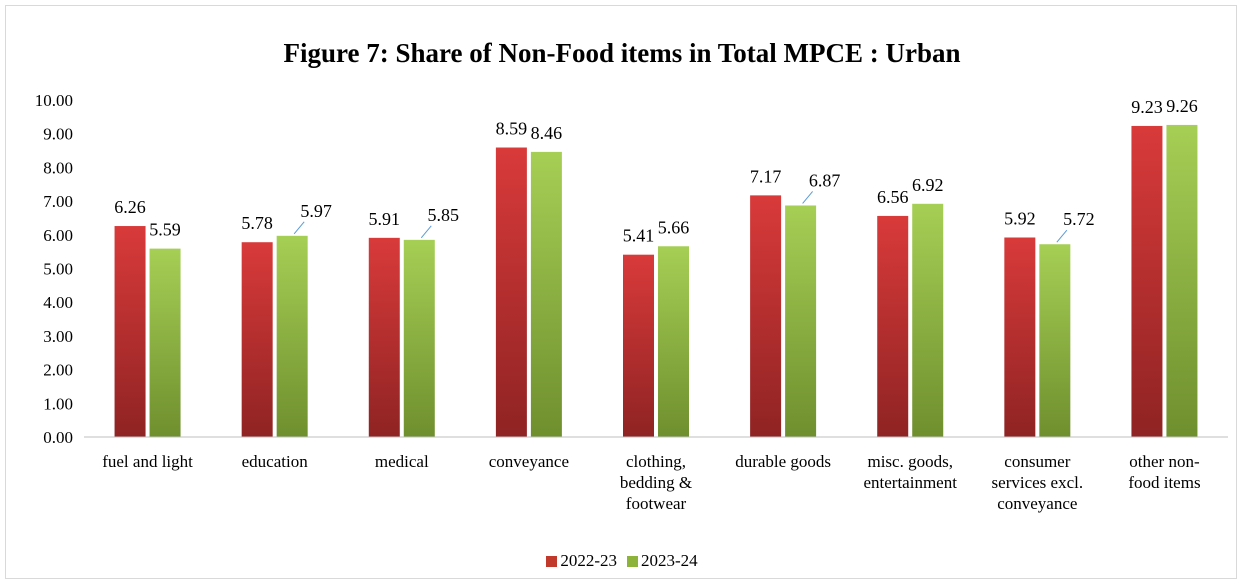 This screenshot has width=1244, height=587. Describe the element at coordinates (1164, 461) in the screenshot. I see `x-category-label: other non-` at that location.